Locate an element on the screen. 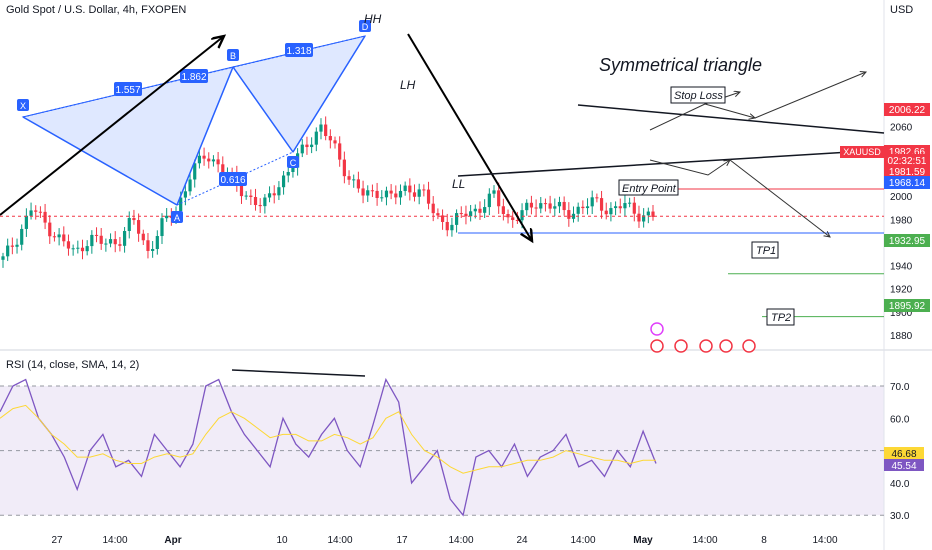 The height and width of the screenshot is (550, 932). symbol-tag-label: XAUUSD is located at coordinates (862, 152).